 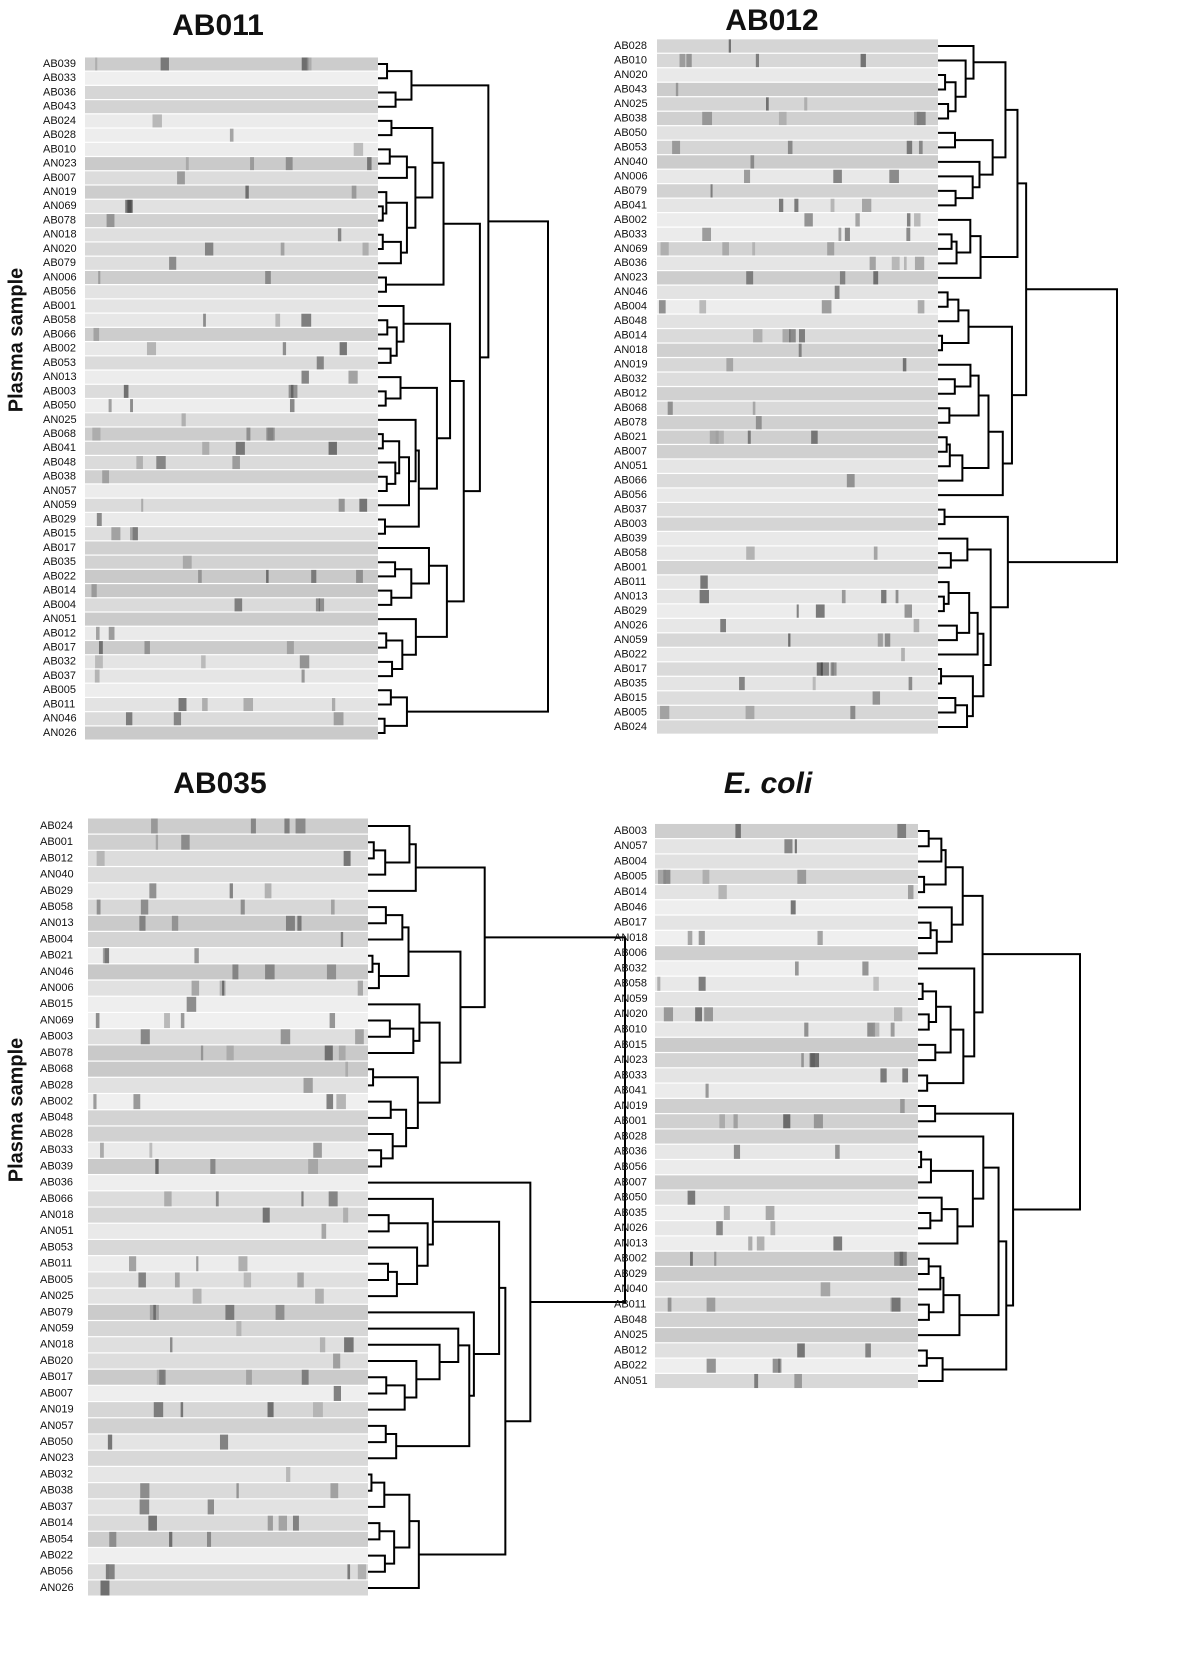 I want to click on sample-label: AB079, so click(x=56, y=1312).